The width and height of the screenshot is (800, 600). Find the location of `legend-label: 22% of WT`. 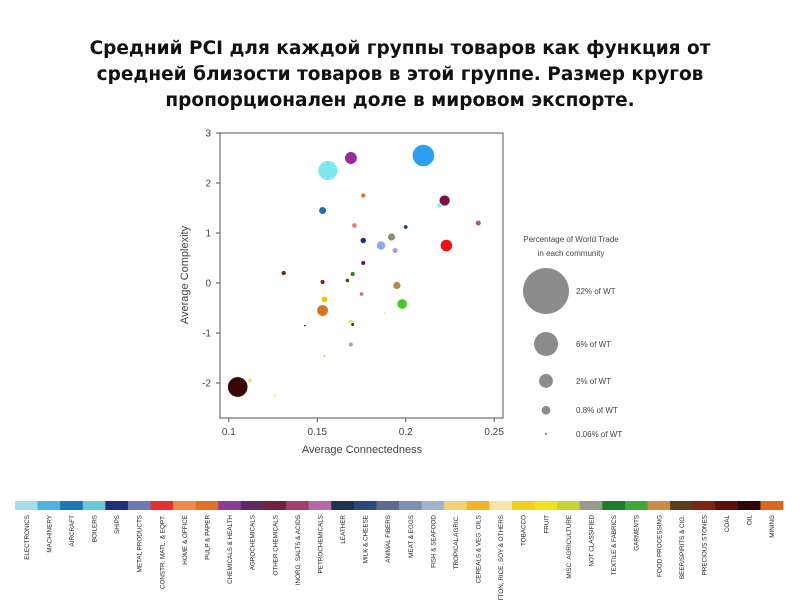

legend-label: 22% of WT is located at coordinates (596, 291).